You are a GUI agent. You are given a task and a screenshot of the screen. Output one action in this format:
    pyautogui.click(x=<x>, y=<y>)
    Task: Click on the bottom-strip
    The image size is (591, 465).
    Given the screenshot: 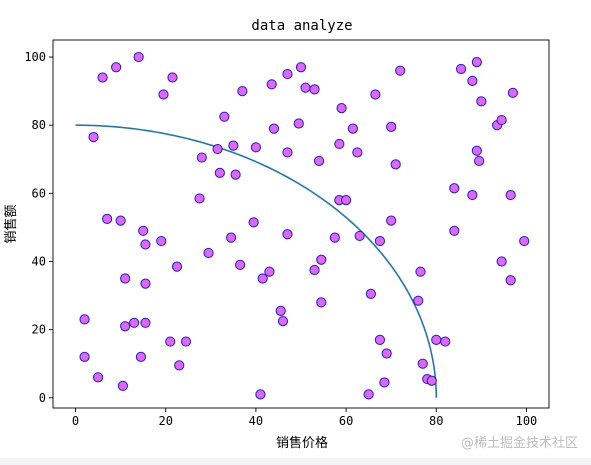 What is the action you would take?
    pyautogui.click(x=295, y=461)
    